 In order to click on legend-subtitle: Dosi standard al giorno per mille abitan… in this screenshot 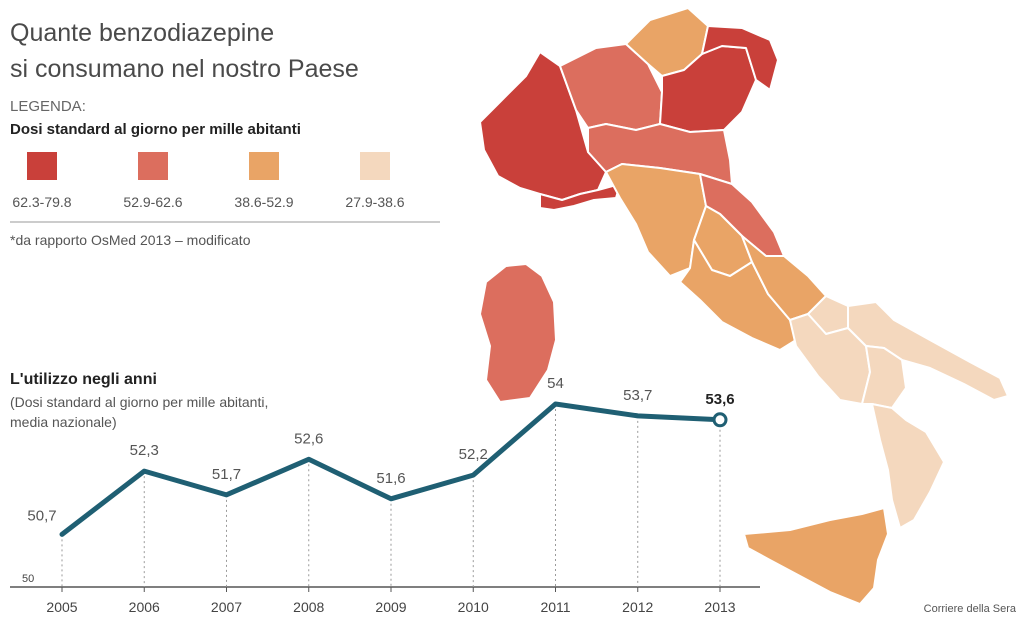, I will do `click(155, 129)`.